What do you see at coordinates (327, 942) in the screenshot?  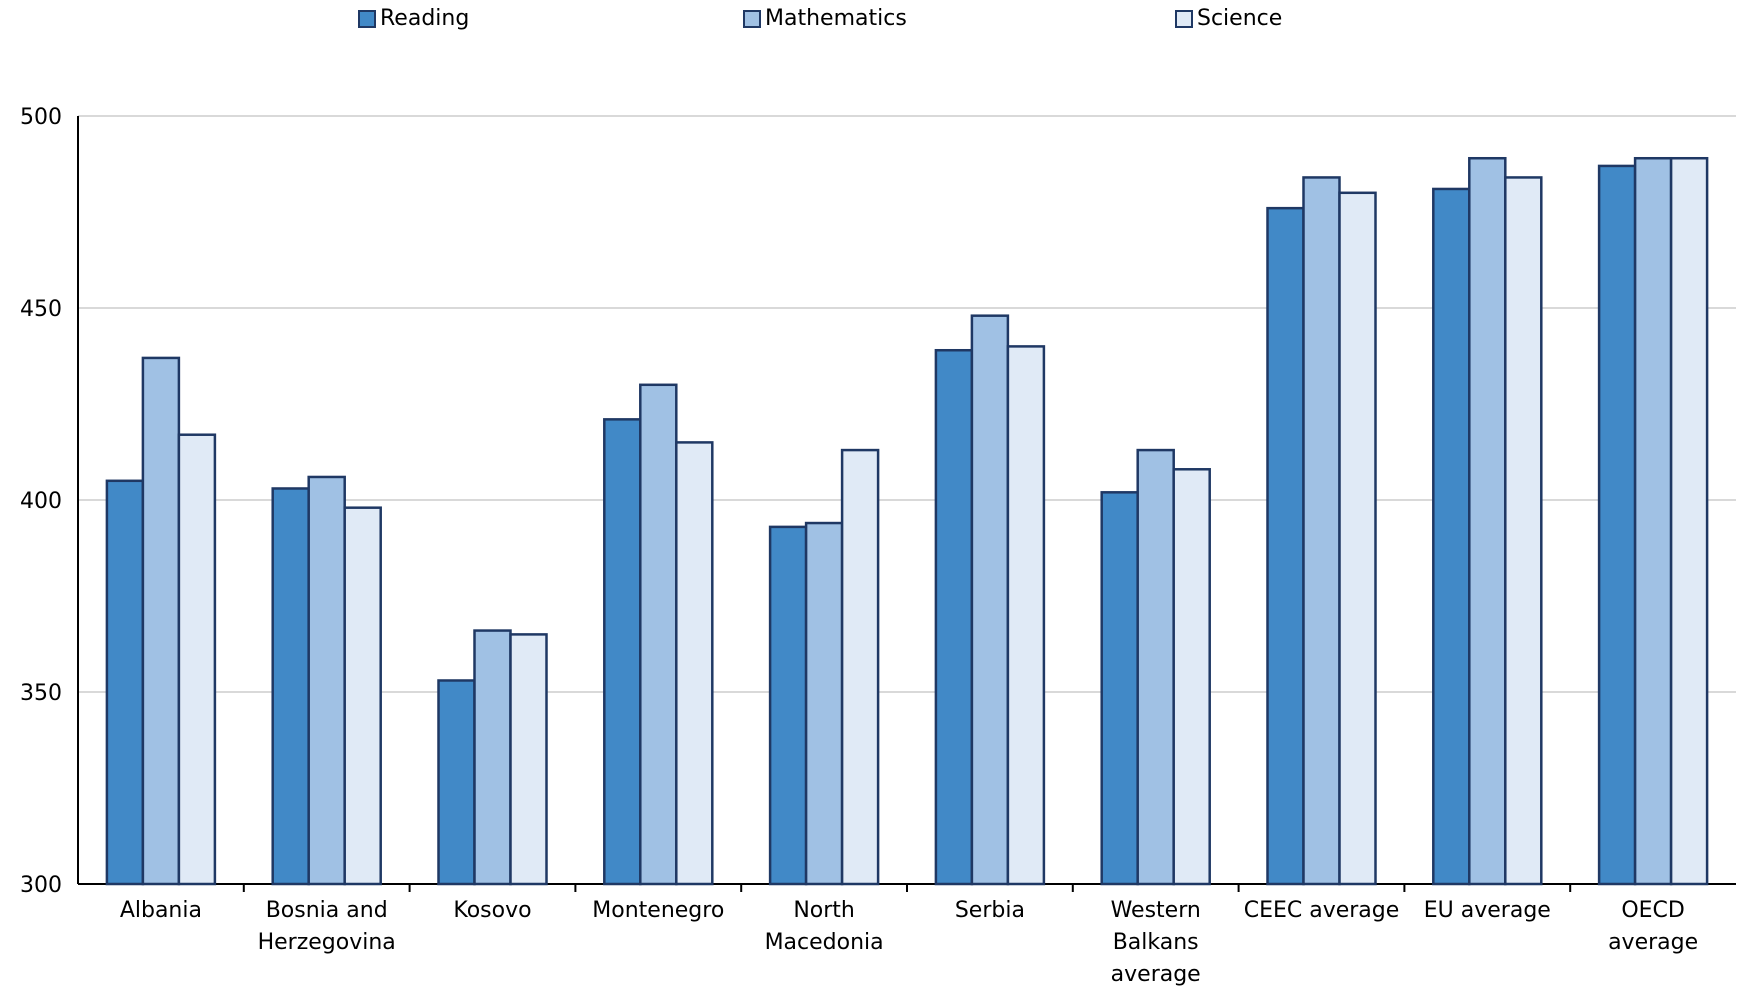 I see `category-label-1-1: Herzegovina` at bounding box center [327, 942].